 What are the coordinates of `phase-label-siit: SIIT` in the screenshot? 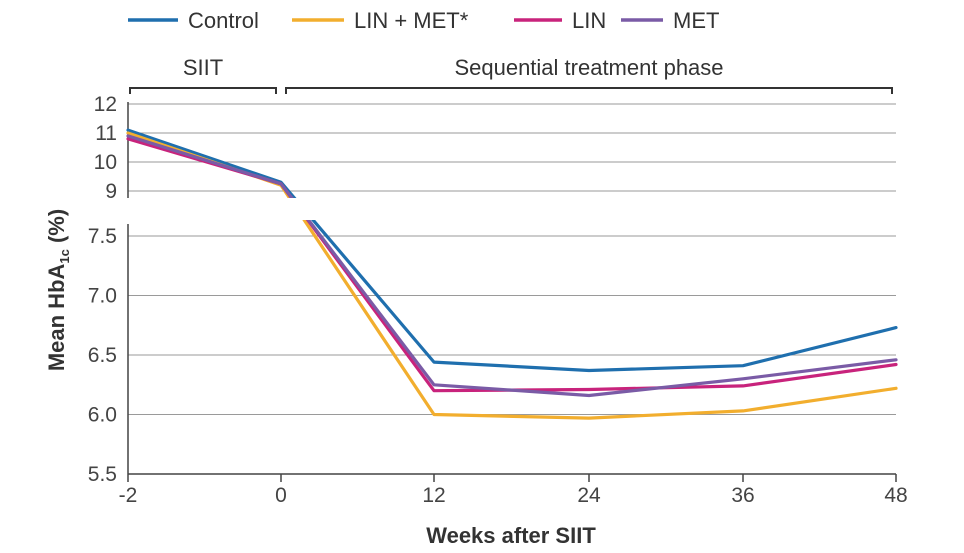 It's located at (203, 67).